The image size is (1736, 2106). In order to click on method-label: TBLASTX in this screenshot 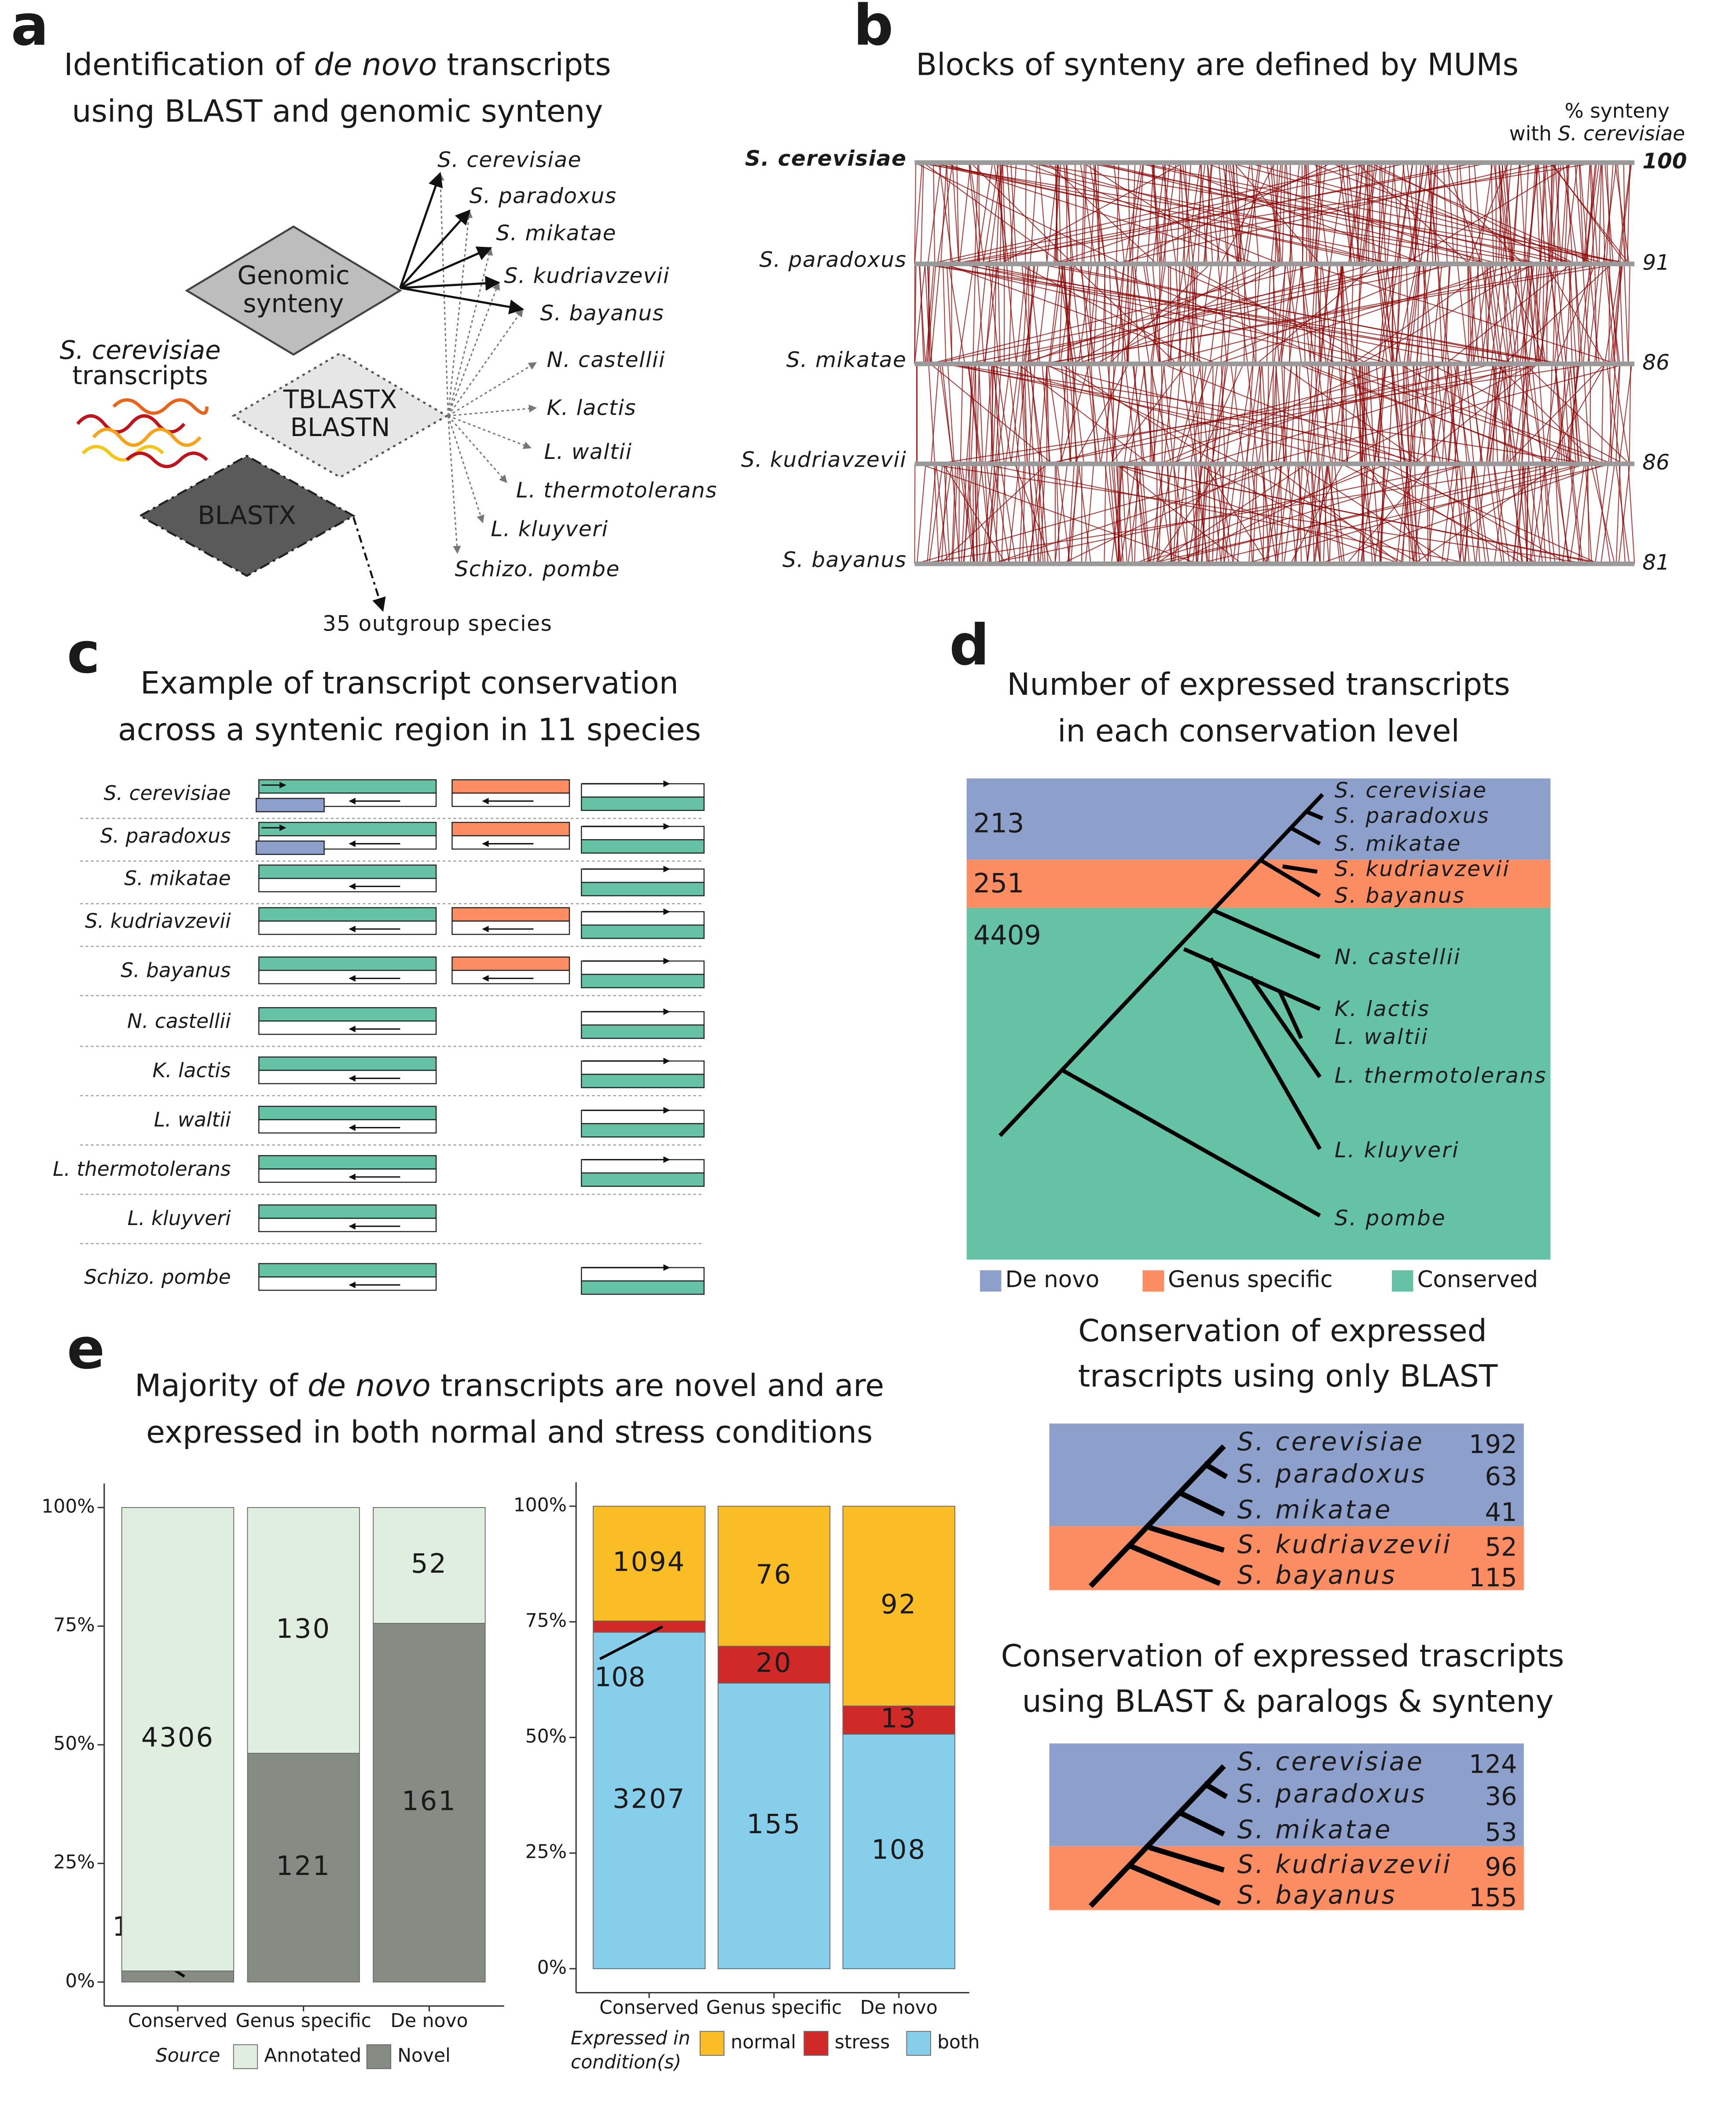, I will do `click(340, 399)`.